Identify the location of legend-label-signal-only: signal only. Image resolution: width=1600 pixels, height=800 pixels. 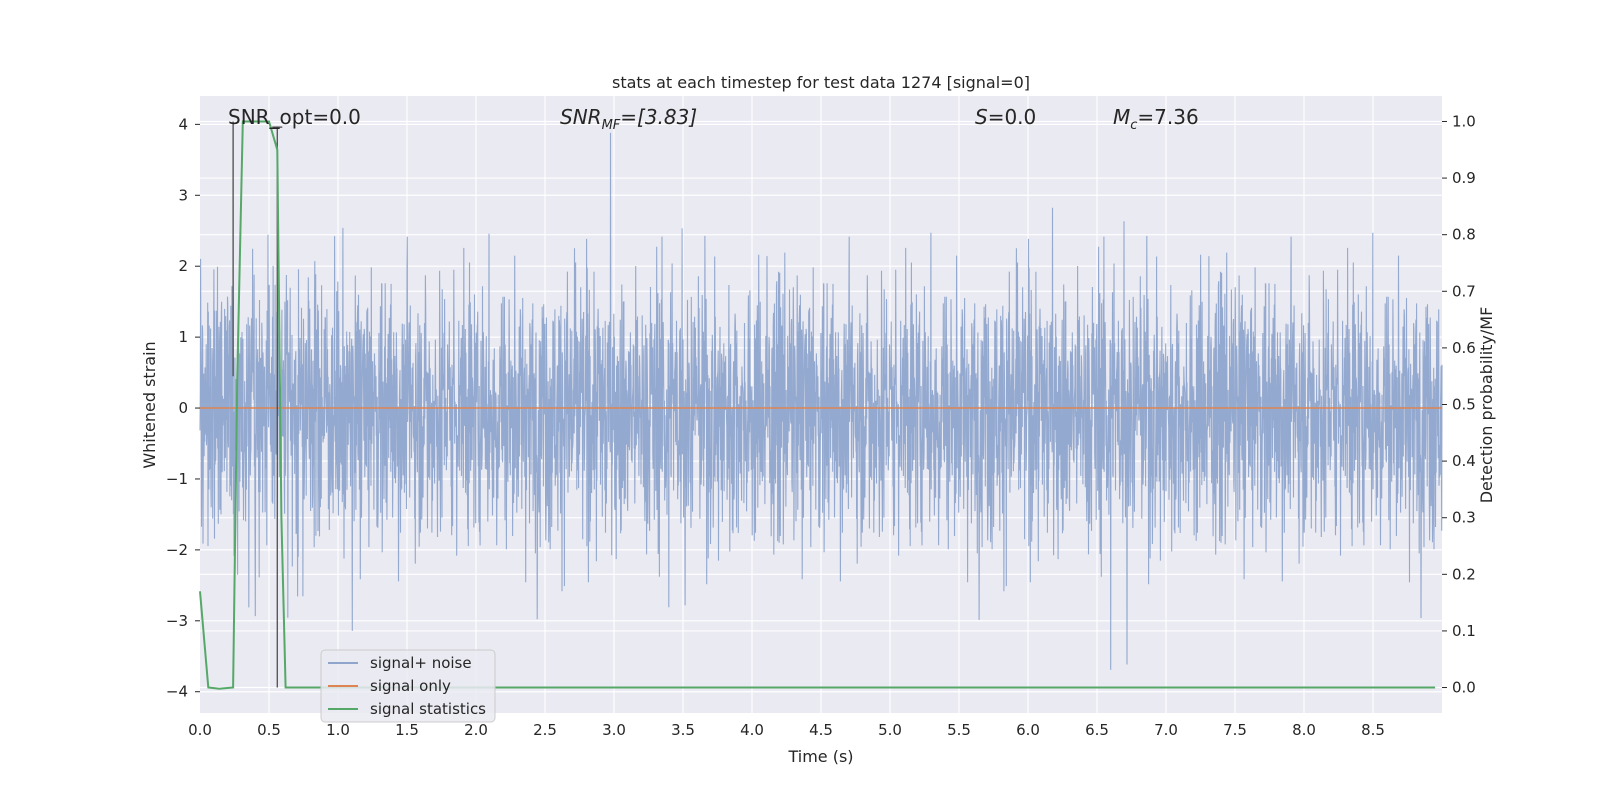
(410, 686).